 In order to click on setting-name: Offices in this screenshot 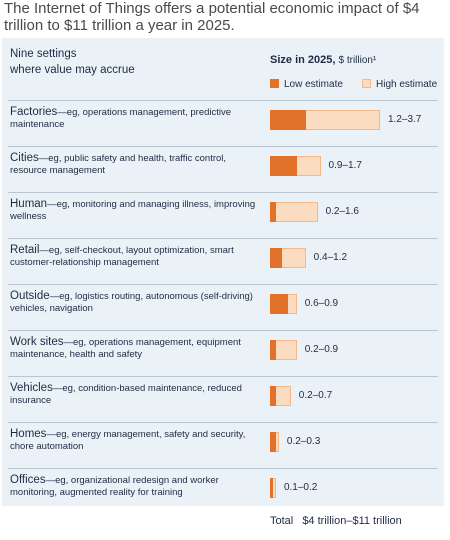, I will do `click(28, 480)`.